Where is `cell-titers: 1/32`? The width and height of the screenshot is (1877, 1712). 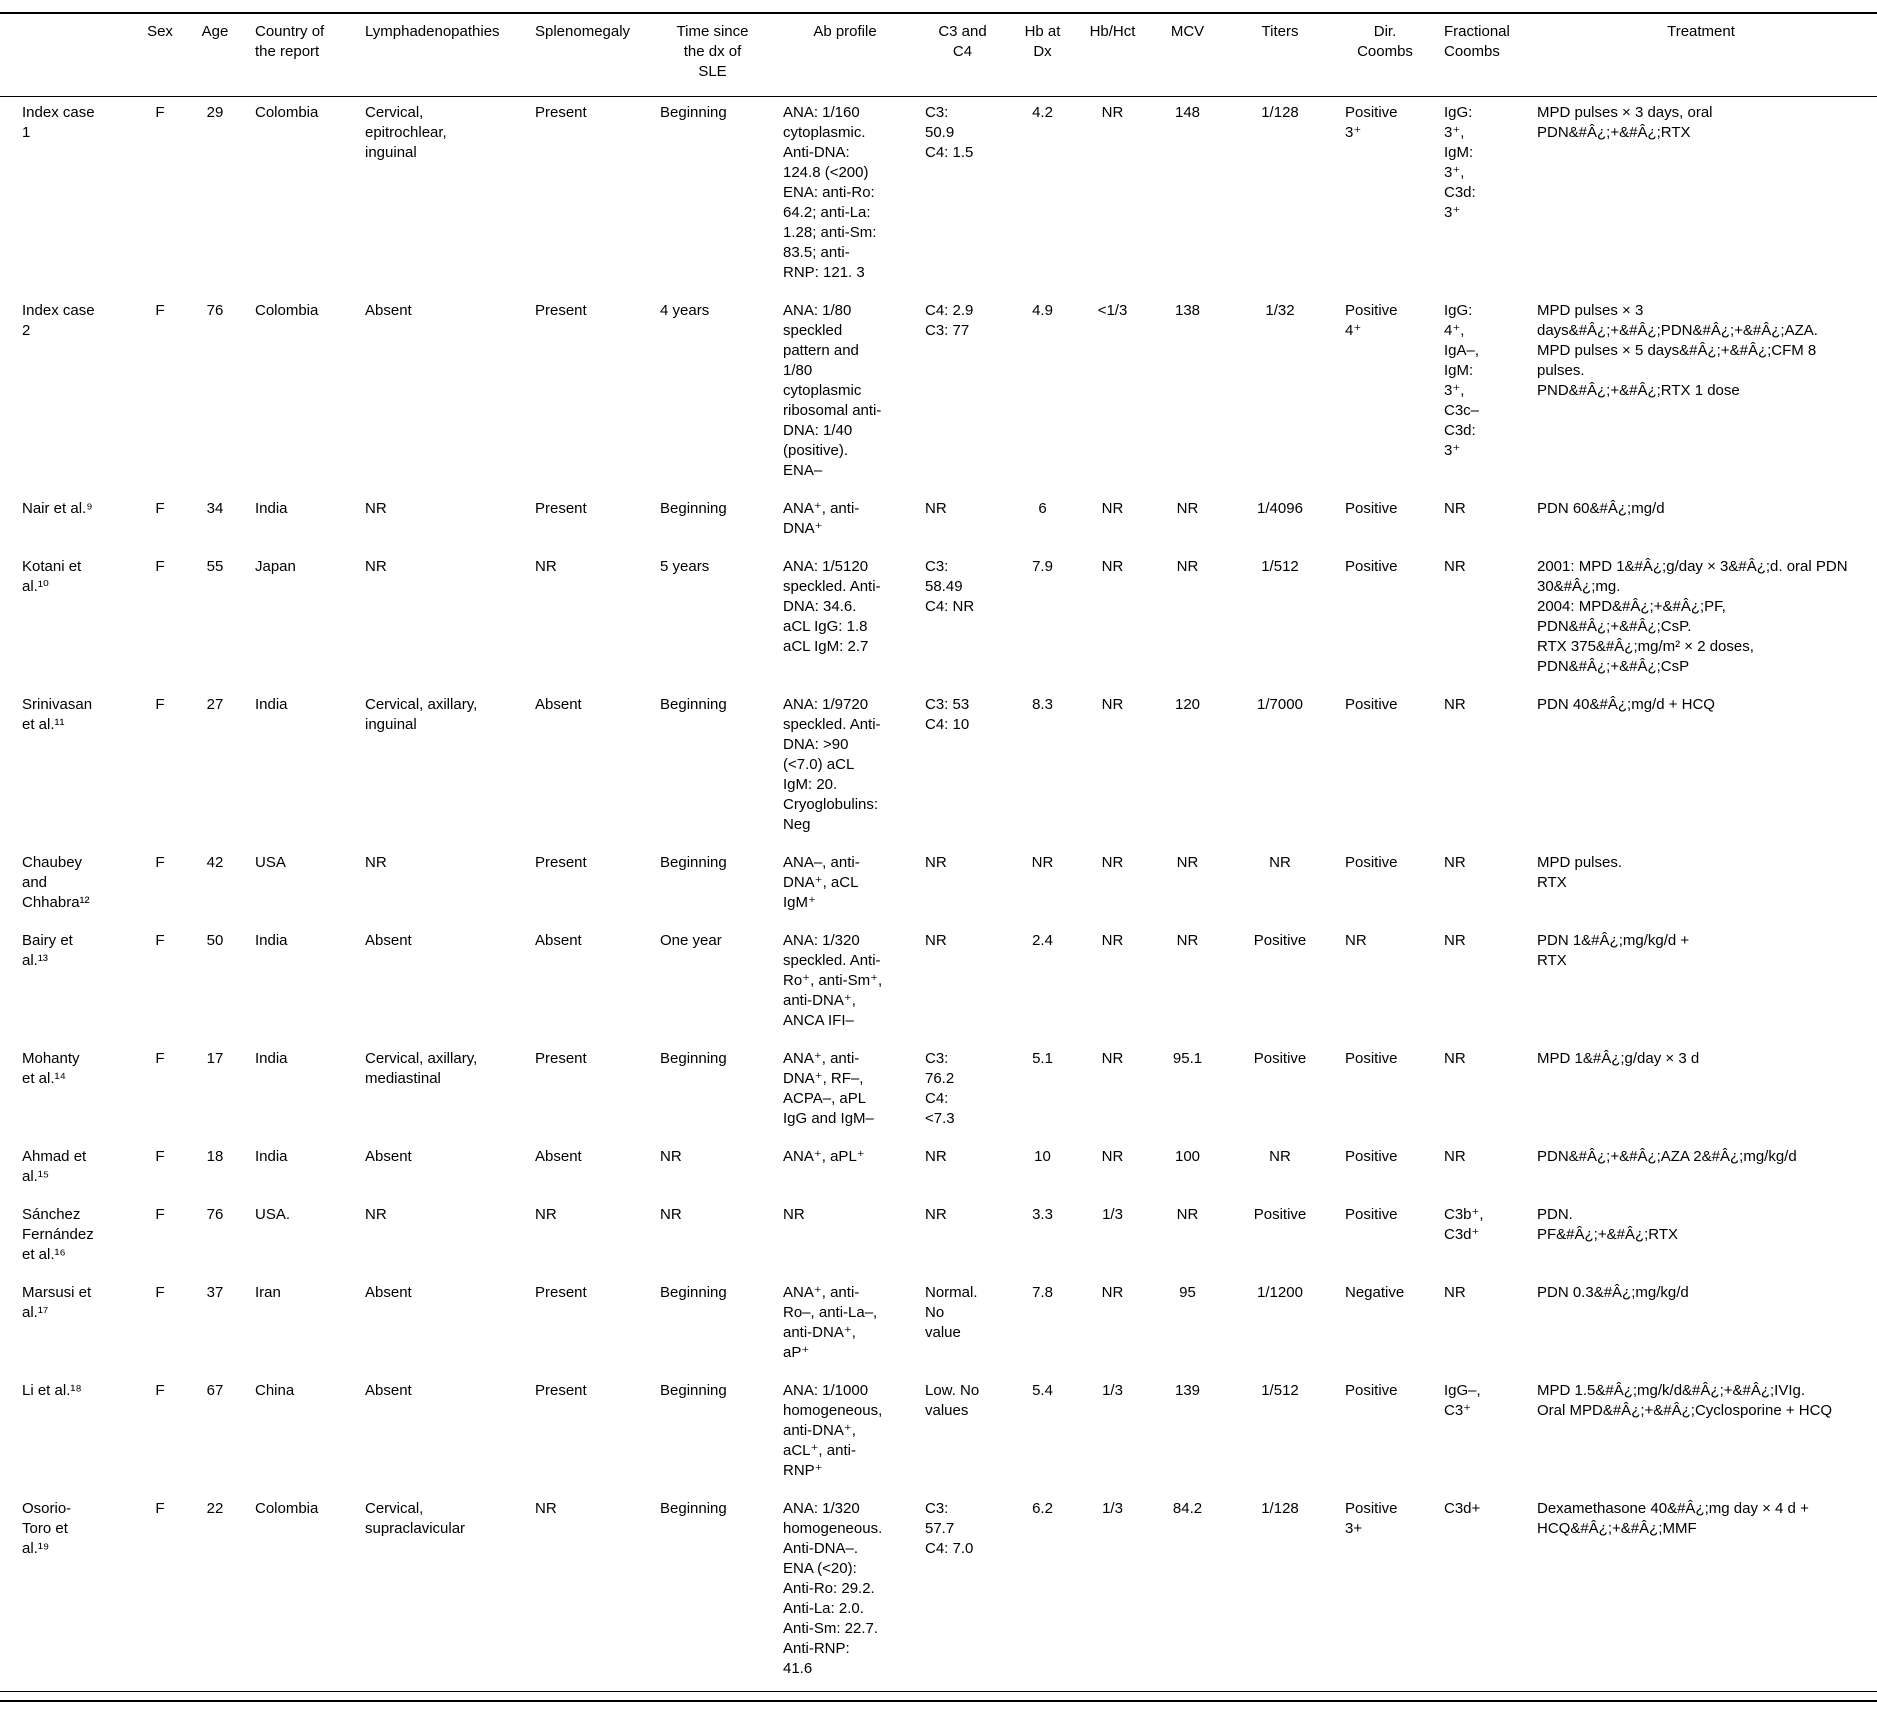 cell-titers: 1/32 is located at coordinates (1280, 310).